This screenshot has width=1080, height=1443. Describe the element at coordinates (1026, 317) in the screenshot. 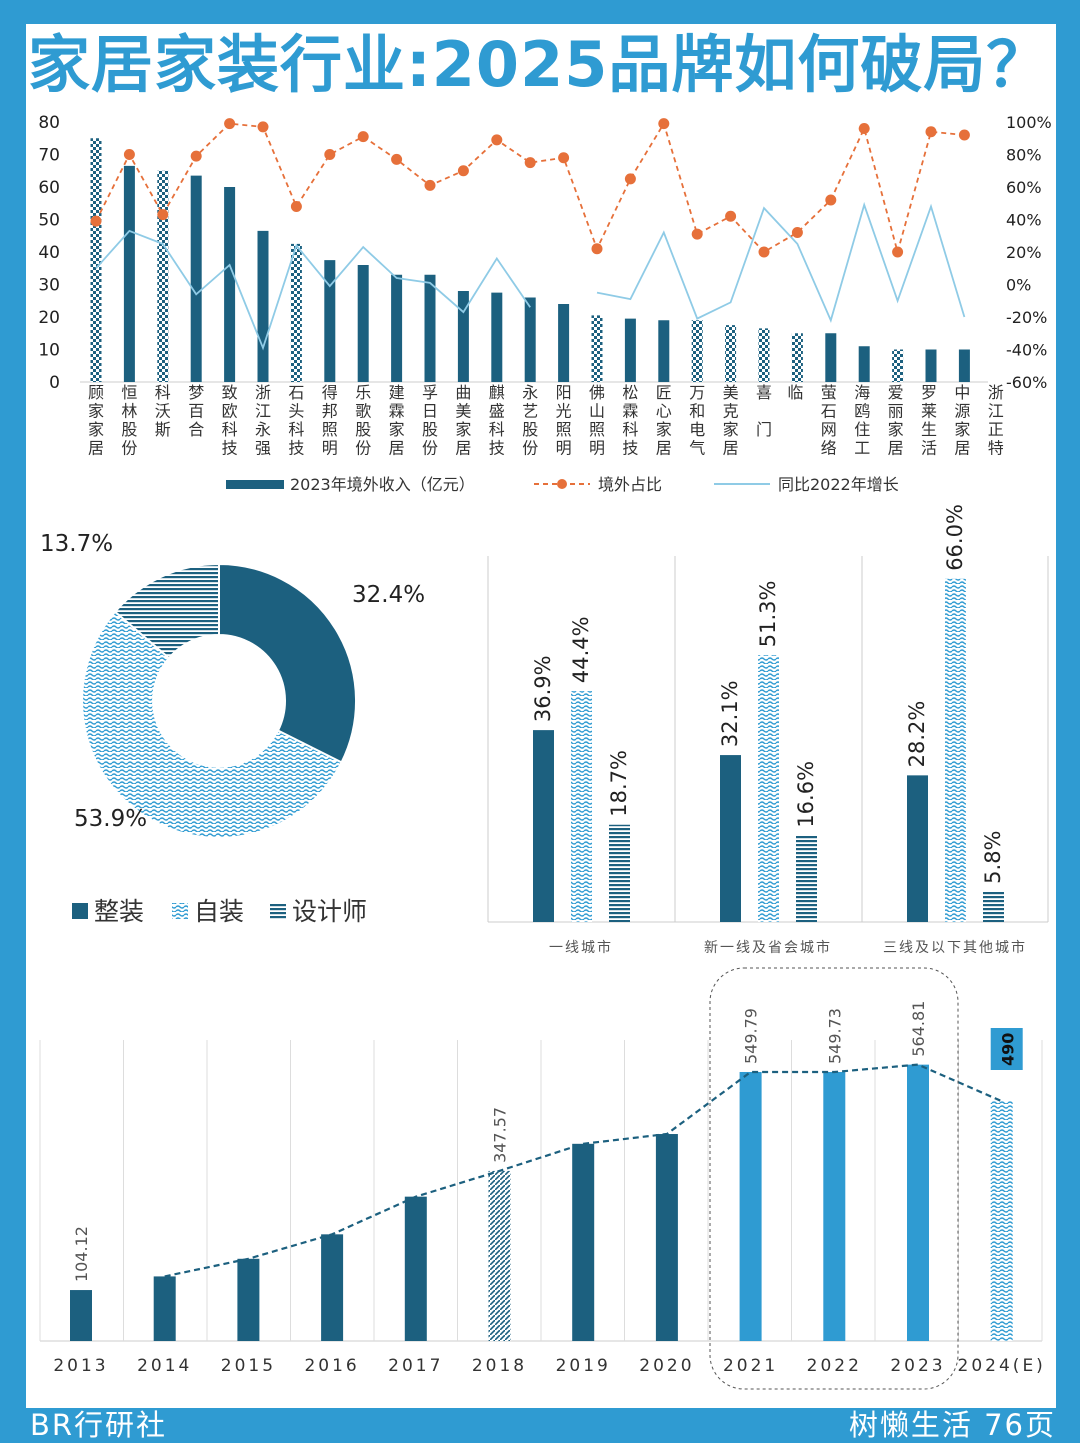

I see `y-right-tick: -20%` at that location.